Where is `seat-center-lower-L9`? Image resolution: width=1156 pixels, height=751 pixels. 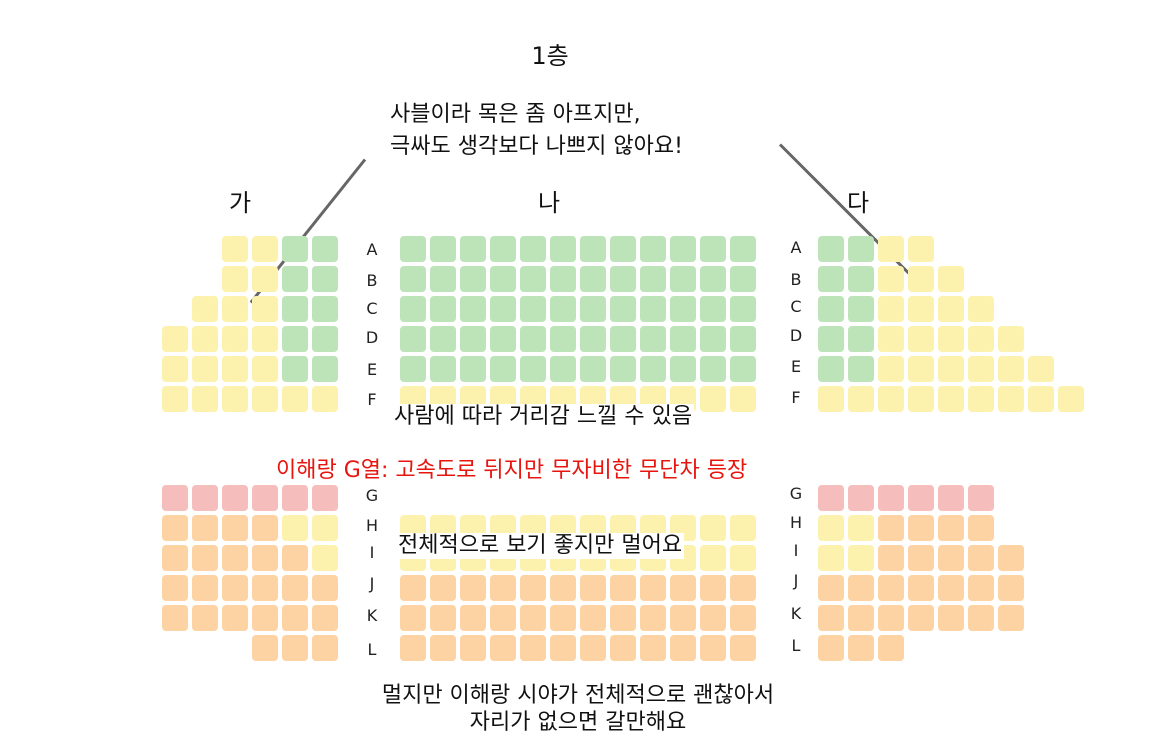
seat-center-lower-L9 is located at coordinates (653, 648).